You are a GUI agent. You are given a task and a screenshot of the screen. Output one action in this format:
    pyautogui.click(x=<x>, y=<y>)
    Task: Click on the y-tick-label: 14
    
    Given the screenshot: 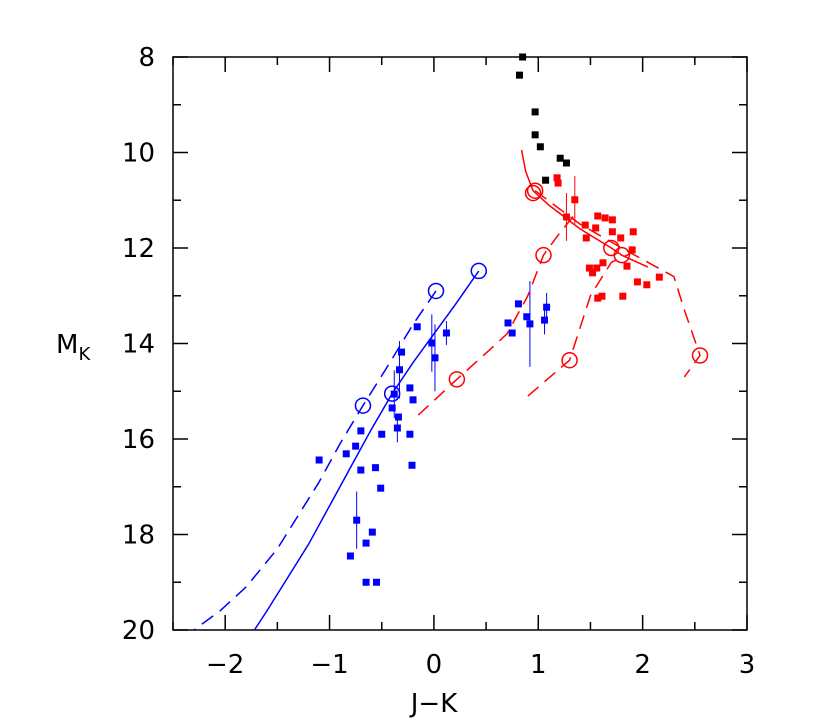 What is the action you would take?
    pyautogui.click(x=138, y=345)
    